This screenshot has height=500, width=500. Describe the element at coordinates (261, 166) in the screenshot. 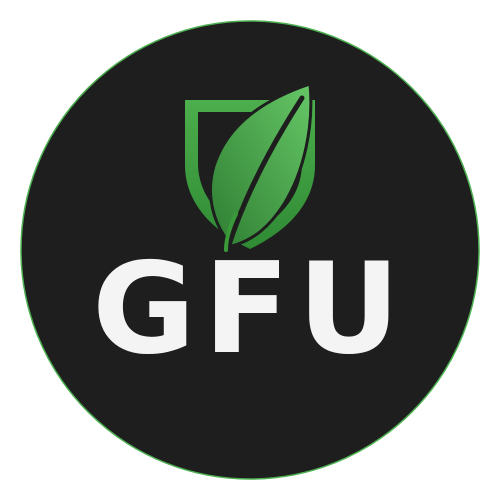

I see `leaf-icon` at that location.